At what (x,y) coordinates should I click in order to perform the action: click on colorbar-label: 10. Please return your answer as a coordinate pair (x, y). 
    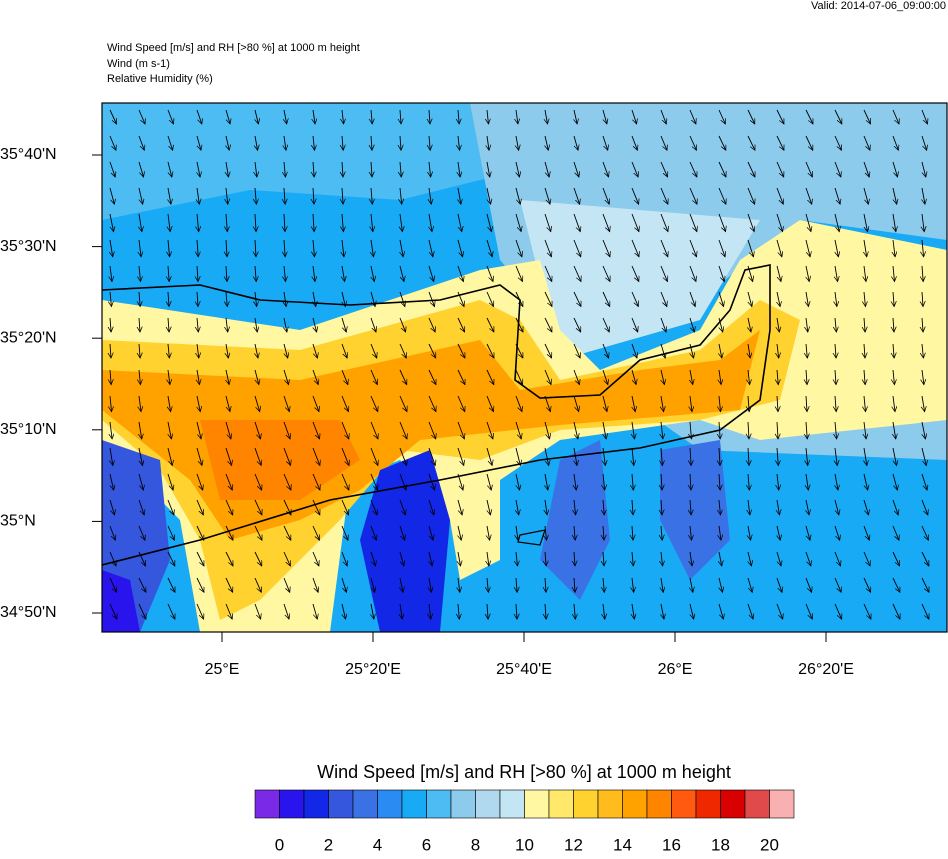
    Looking at the image, I should click on (524, 844).